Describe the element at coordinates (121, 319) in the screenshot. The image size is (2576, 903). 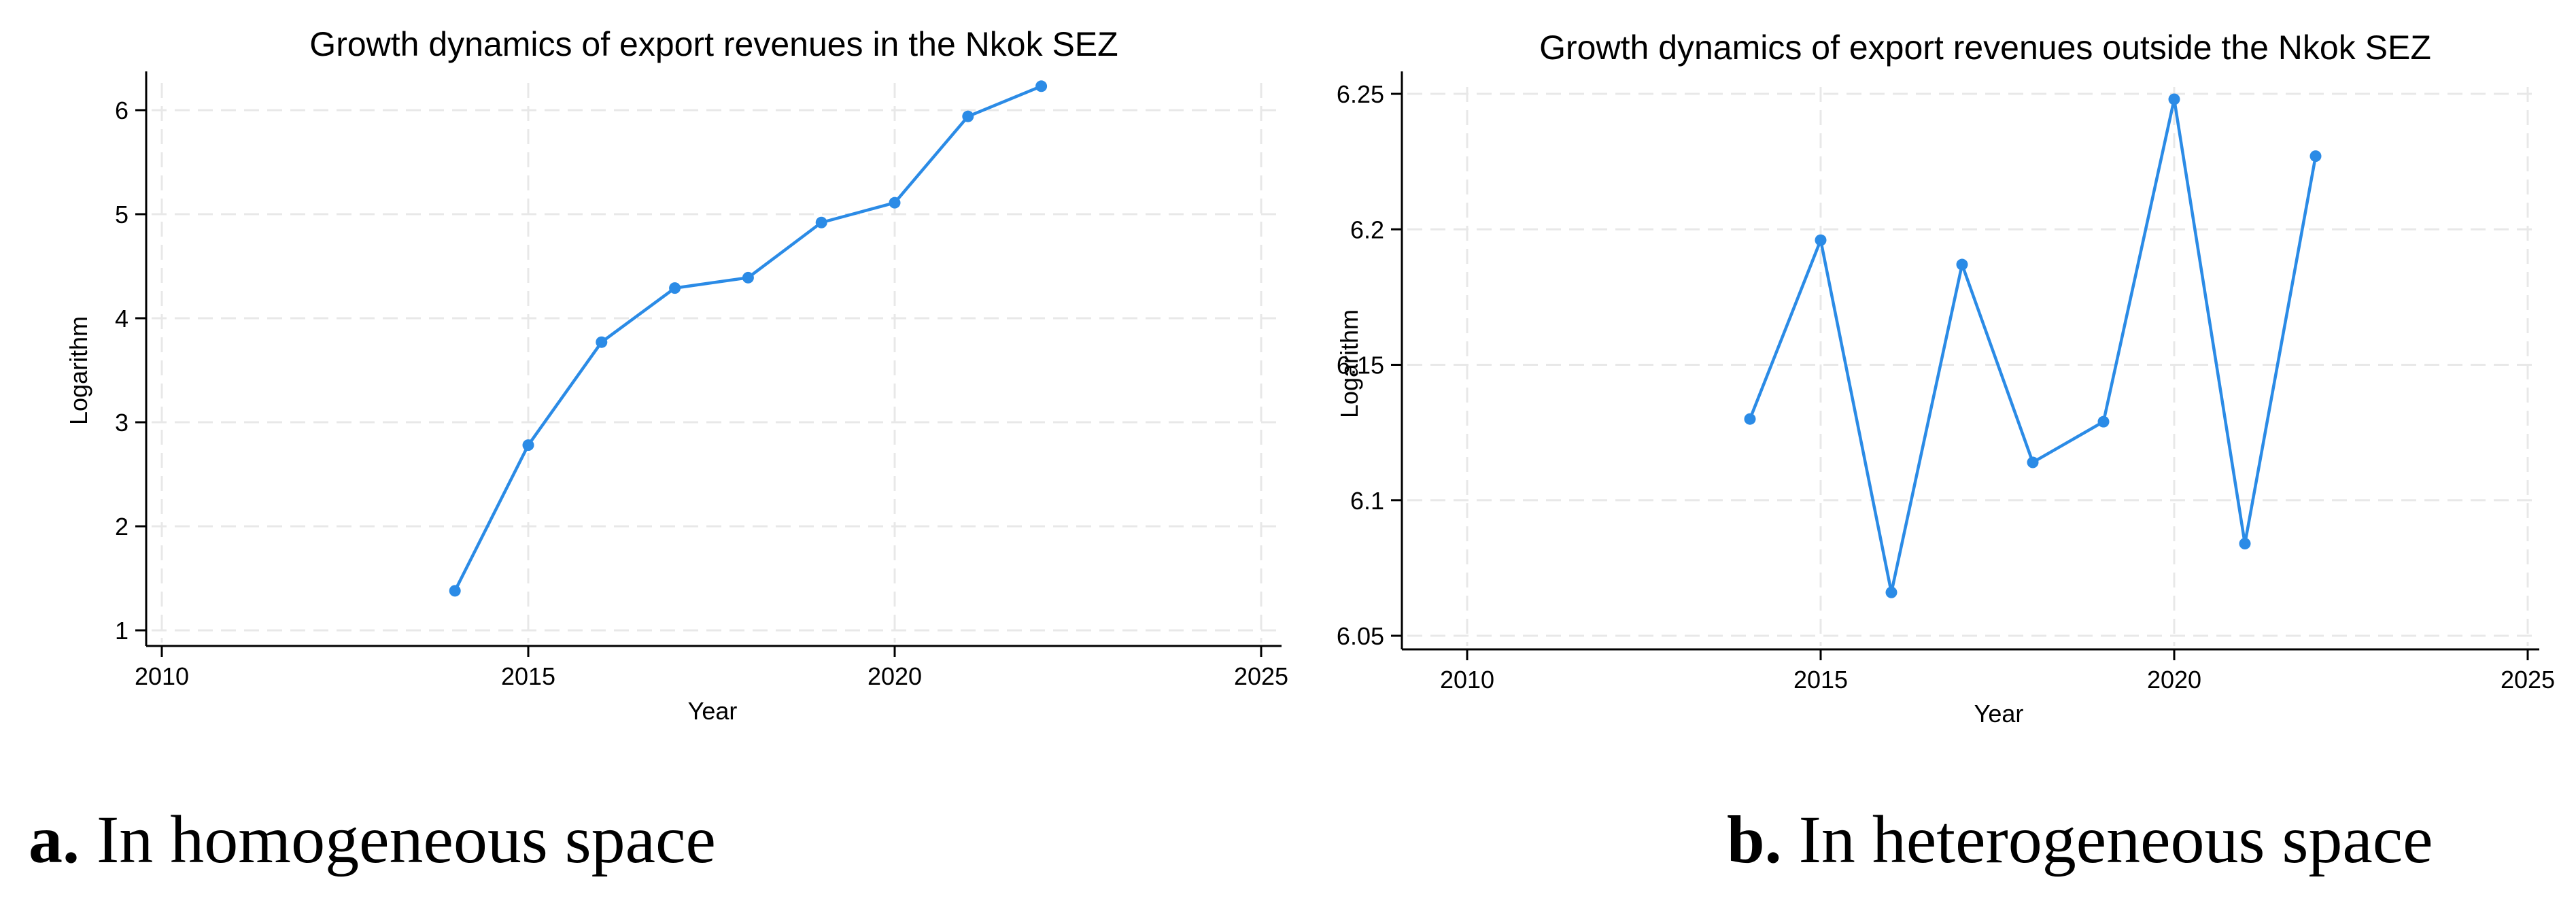
I see `chart-a-ytick-label-3: 4` at that location.